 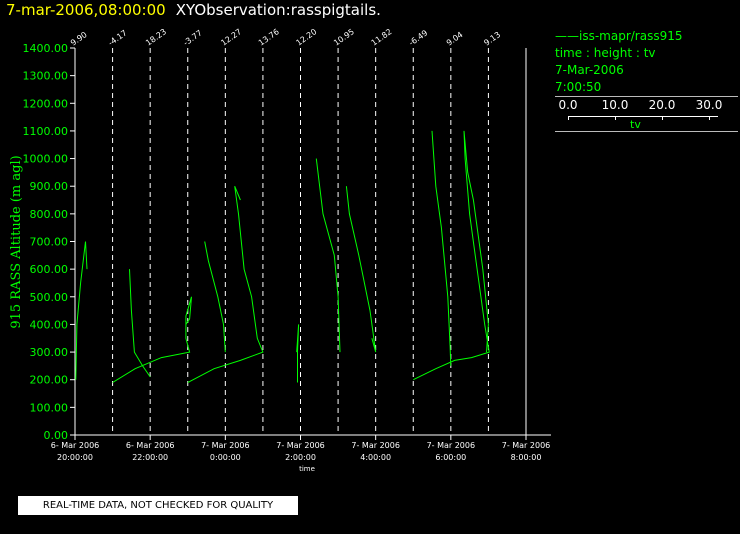 What do you see at coordinates (231, 37) in the screenshot?
I see `profile-baseline-label: 12.27` at bounding box center [231, 37].